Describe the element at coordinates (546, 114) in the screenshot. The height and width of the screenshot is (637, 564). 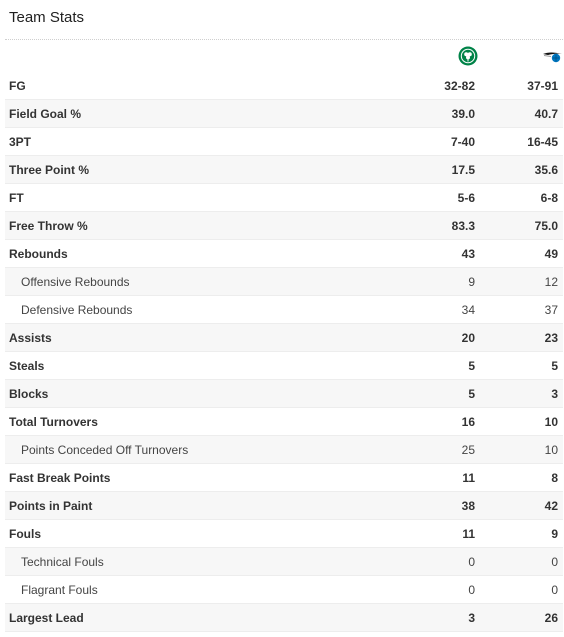
I see `away-team-value: 40.7` at that location.